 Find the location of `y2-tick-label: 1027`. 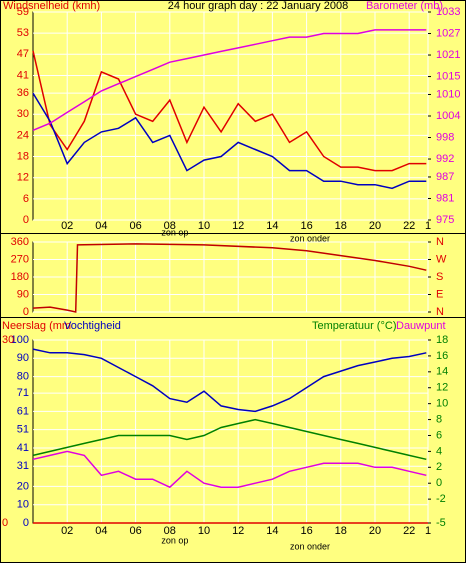

y2-tick-label: 1027 is located at coordinates (448, 33).